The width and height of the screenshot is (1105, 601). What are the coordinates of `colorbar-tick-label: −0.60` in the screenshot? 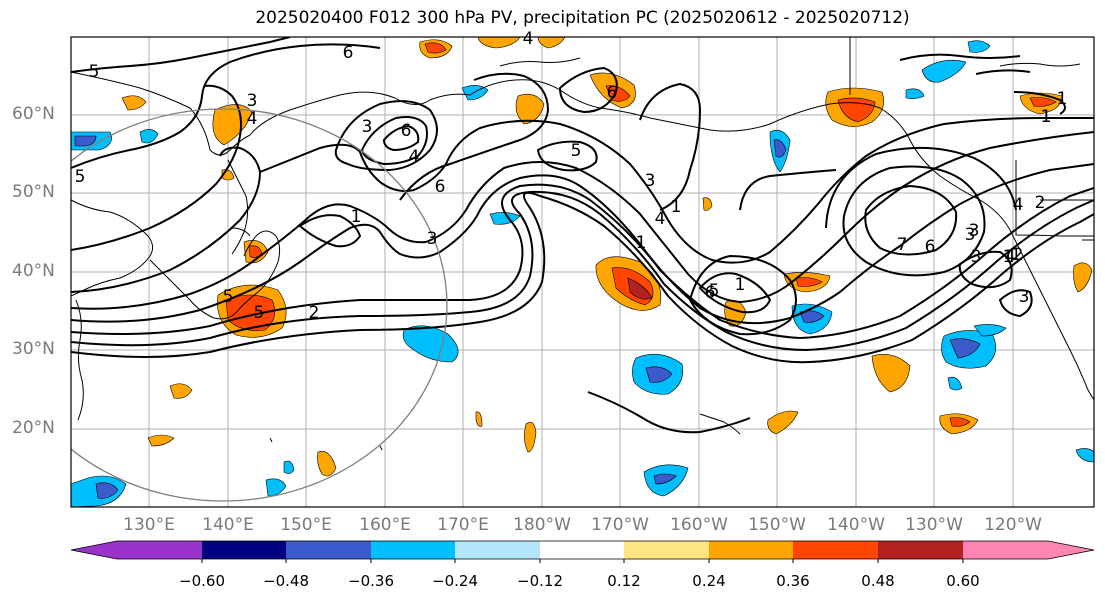 It's located at (202, 581).